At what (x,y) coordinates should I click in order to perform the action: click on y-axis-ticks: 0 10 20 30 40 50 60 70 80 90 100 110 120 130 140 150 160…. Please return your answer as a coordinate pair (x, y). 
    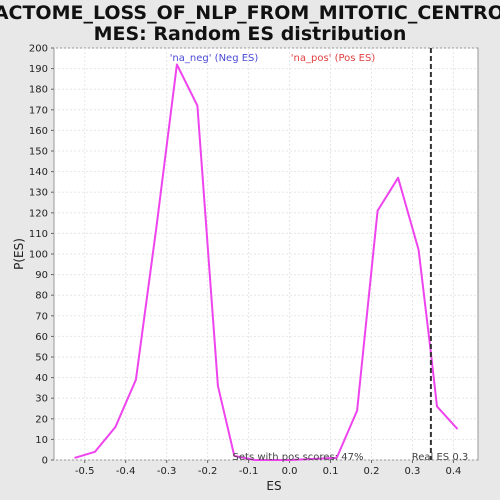
    Looking at the image, I should click on (41, 255).